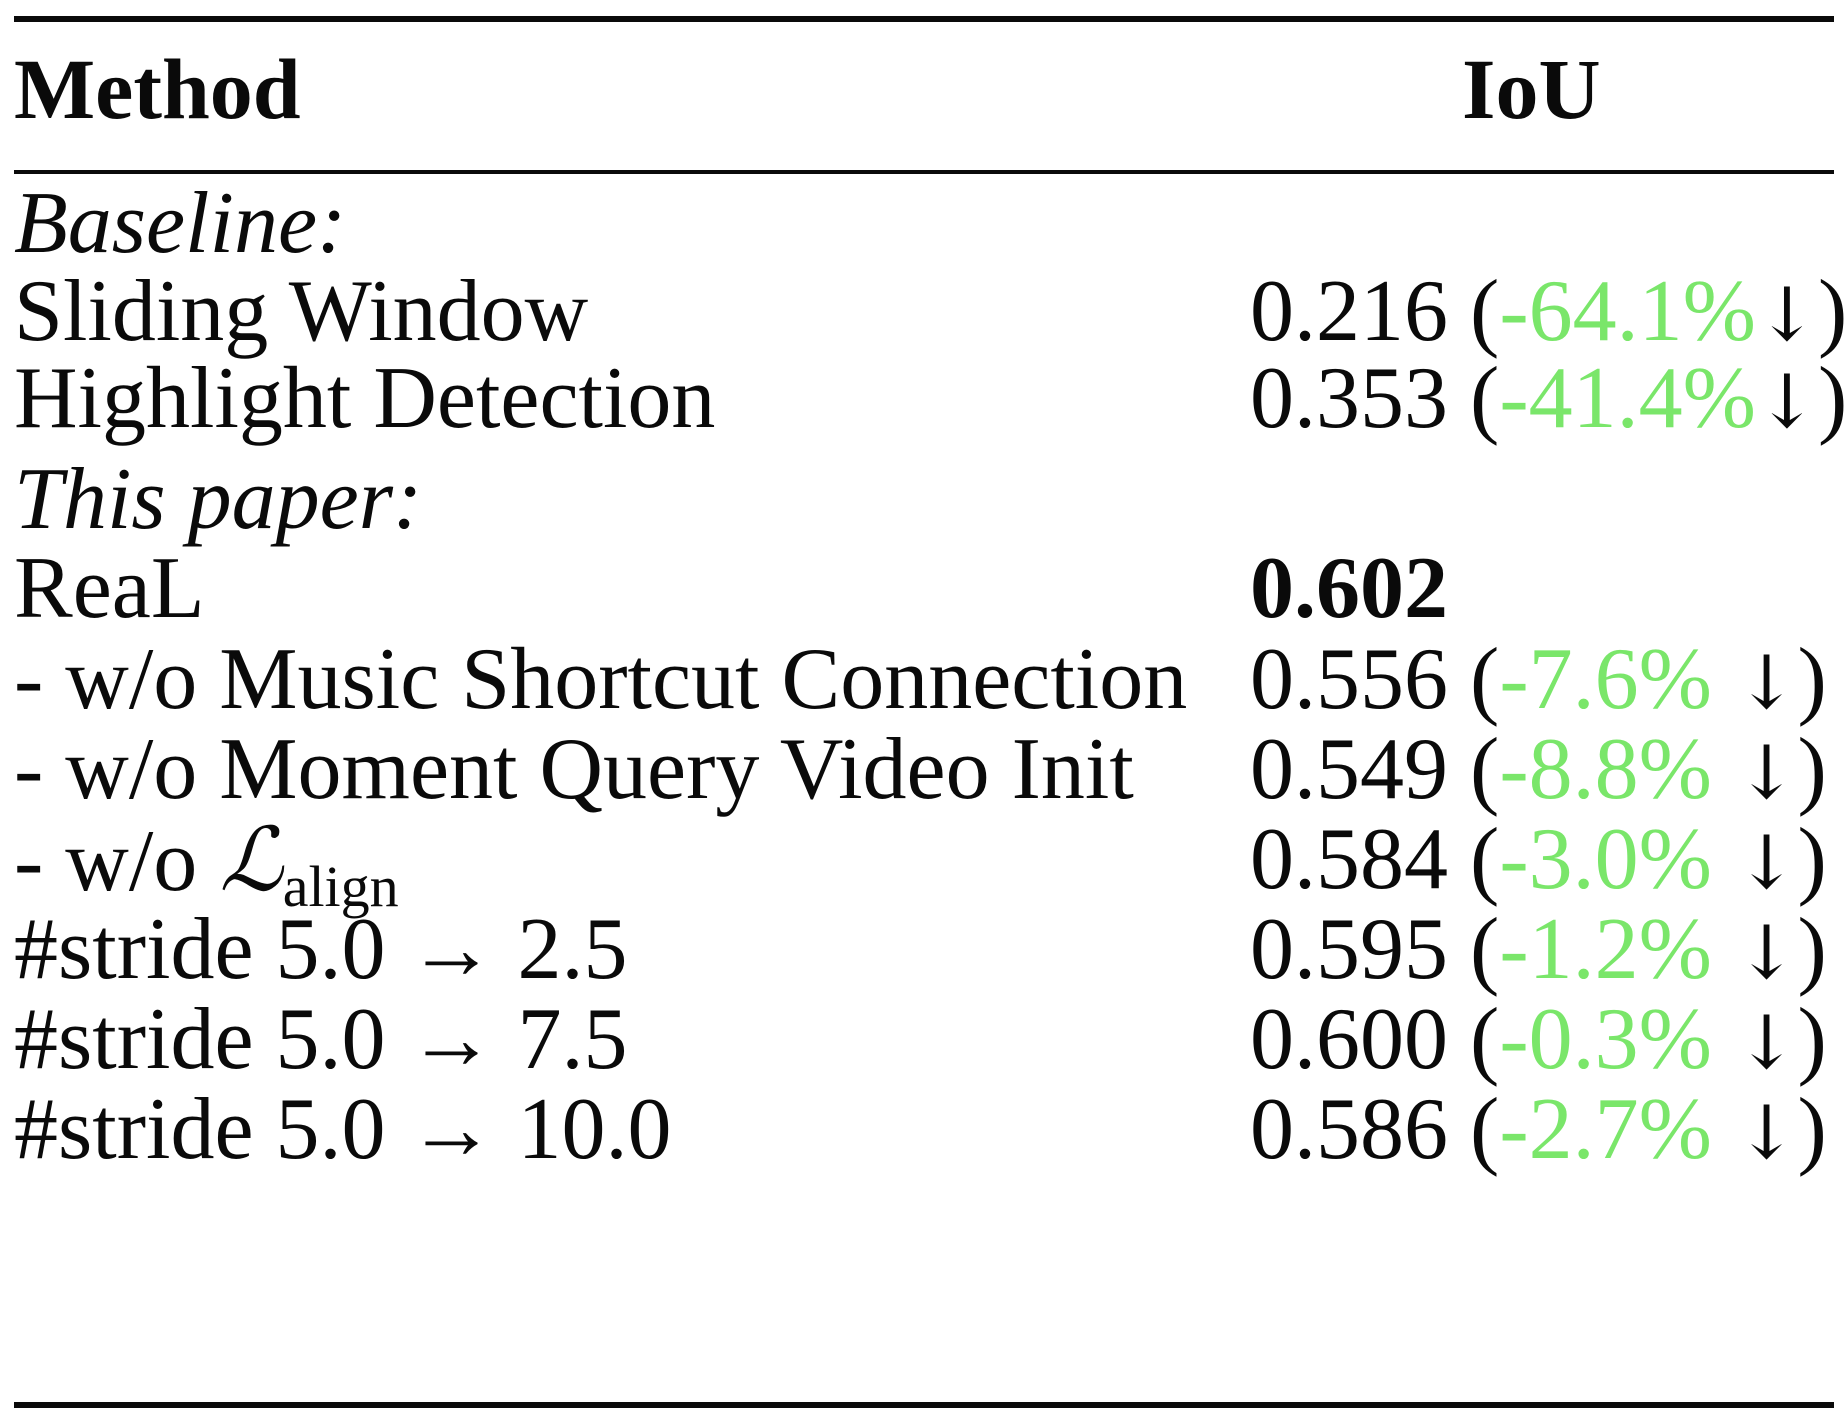 This screenshot has width=1846, height=1424. I want to click on iou-value: 0.216, so click(1349, 311).